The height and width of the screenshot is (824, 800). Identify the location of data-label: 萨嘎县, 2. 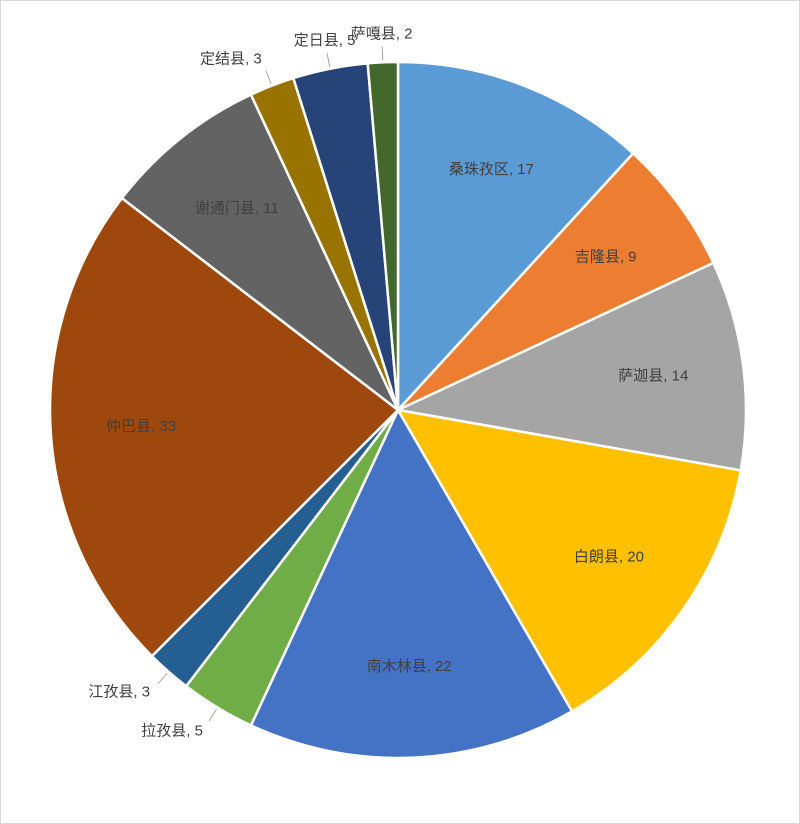
(382, 33).